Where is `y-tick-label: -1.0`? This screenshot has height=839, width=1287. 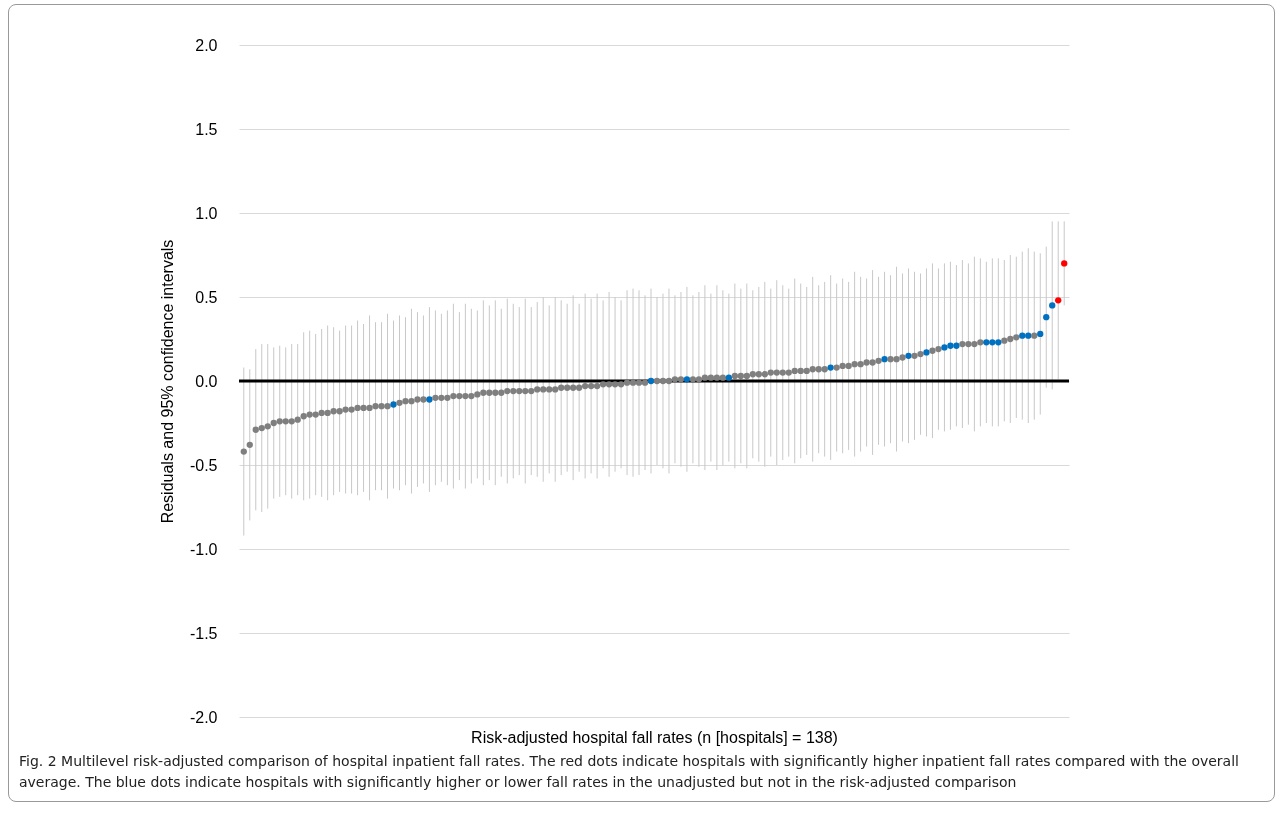
y-tick-label: -1.0 is located at coordinates (203, 549).